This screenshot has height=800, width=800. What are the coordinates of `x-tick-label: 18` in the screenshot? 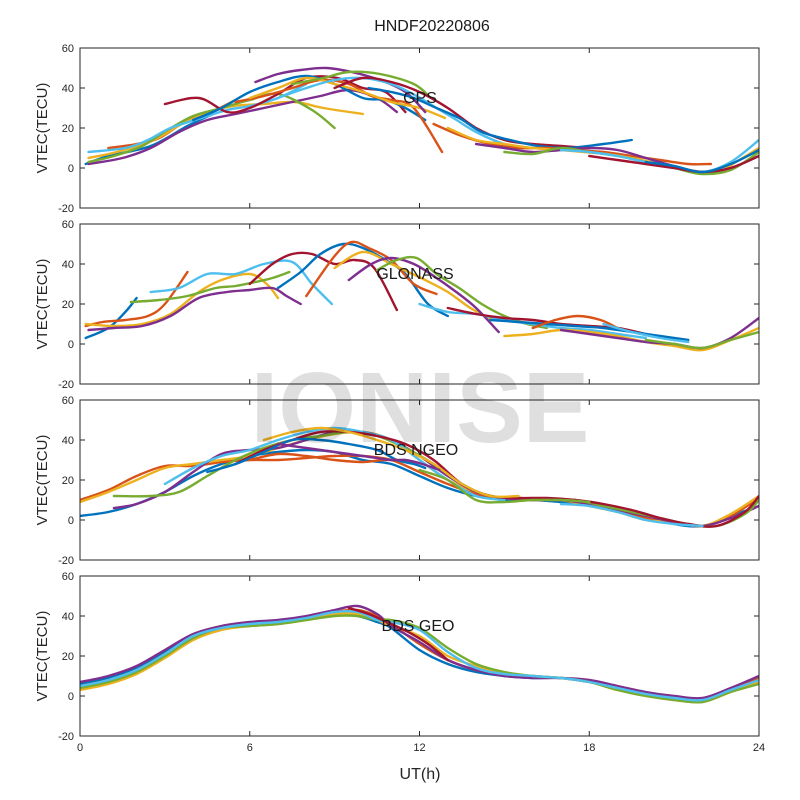 It's located at (589, 748).